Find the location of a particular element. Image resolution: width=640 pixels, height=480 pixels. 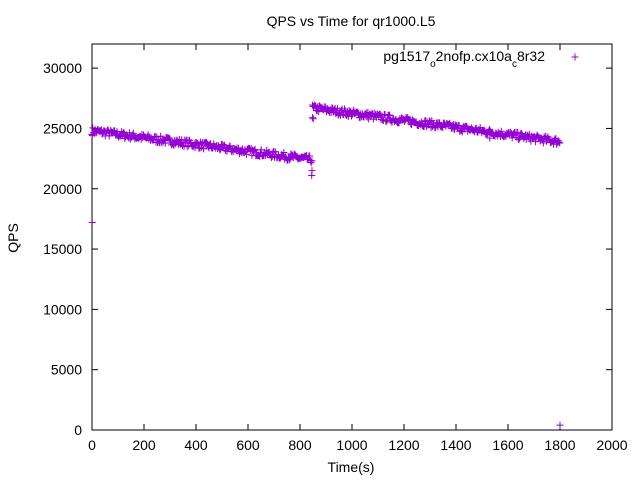

x-tick-label: 2000 is located at coordinates (611, 445).